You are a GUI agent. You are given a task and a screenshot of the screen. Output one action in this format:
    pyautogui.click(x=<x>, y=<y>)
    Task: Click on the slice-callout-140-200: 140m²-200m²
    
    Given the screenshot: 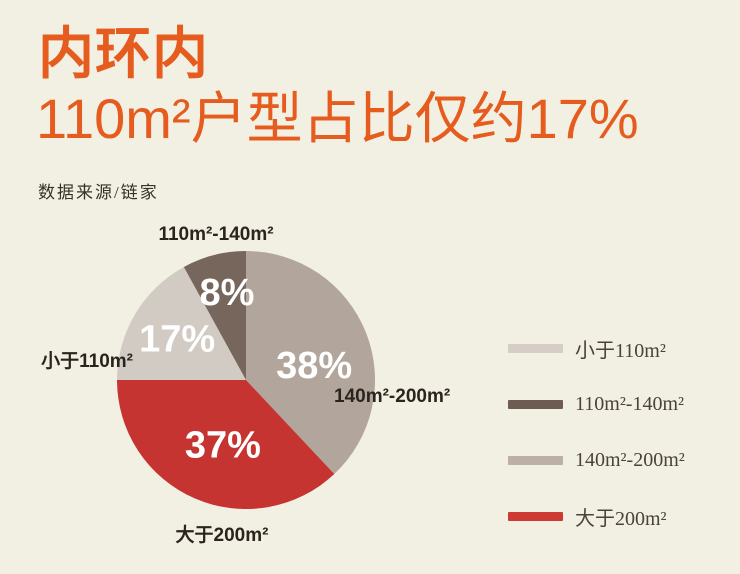 What is the action you would take?
    pyautogui.click(x=392, y=396)
    